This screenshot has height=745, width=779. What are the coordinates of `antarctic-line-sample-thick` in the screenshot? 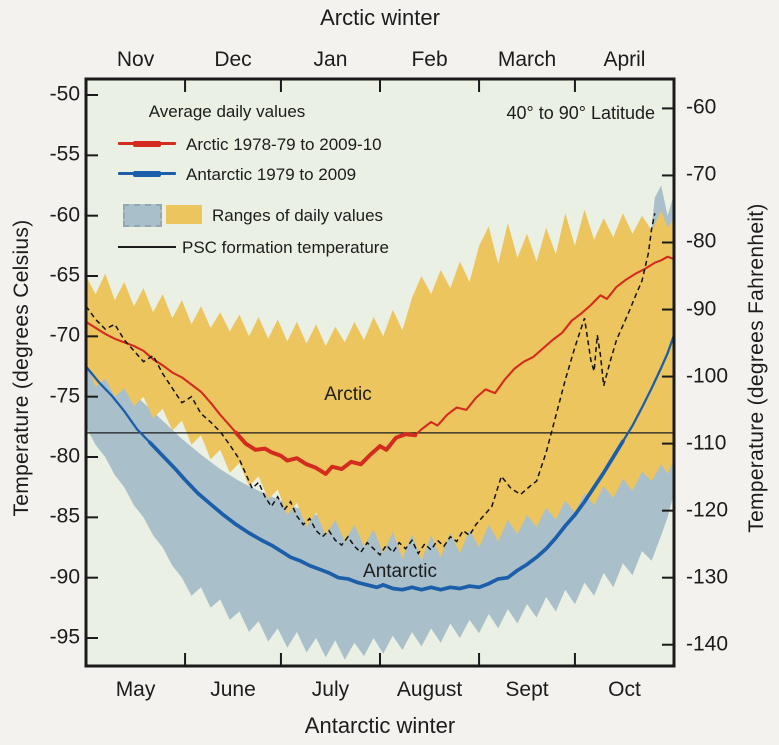 It's located at (147, 173).